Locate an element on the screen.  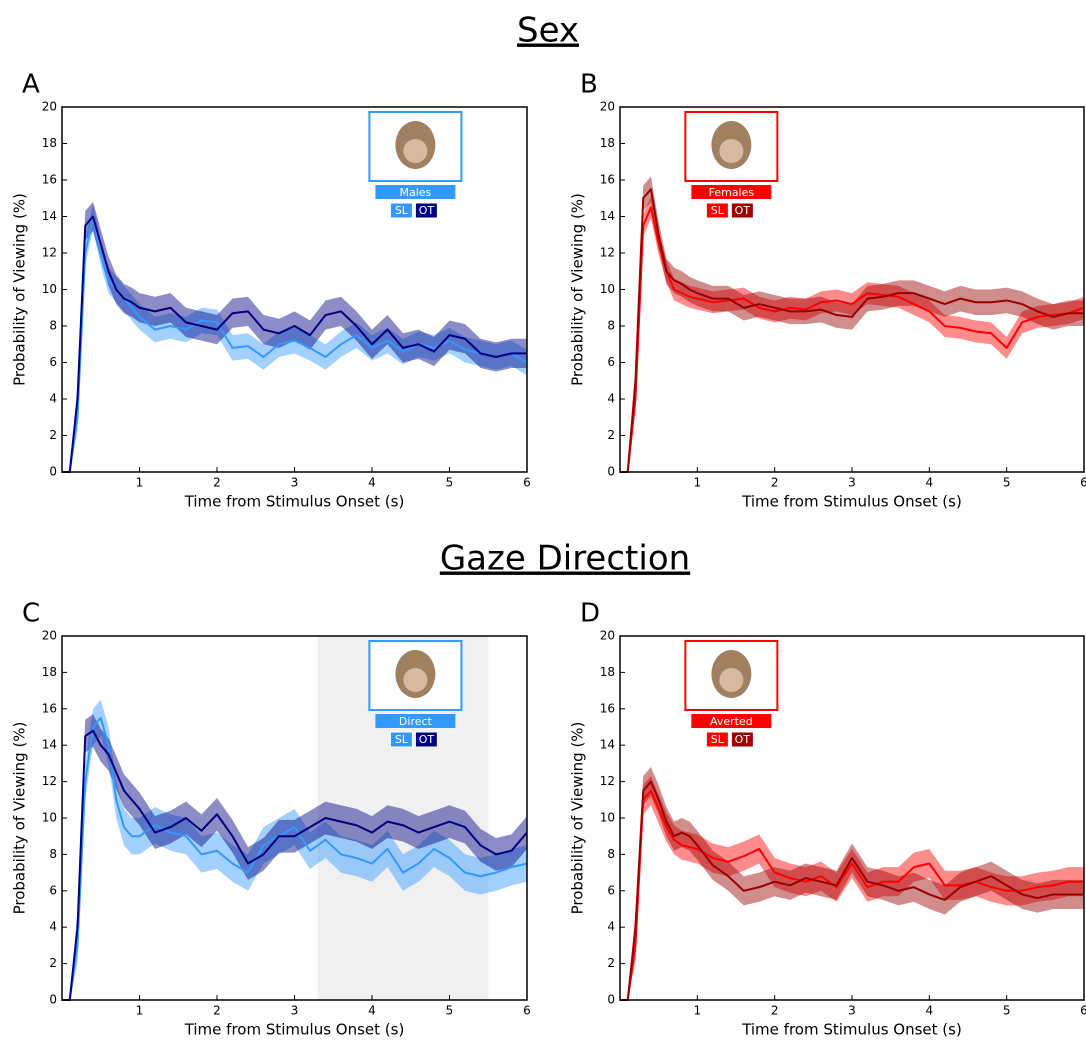
panel-letter: C is located at coordinates (31, 614).